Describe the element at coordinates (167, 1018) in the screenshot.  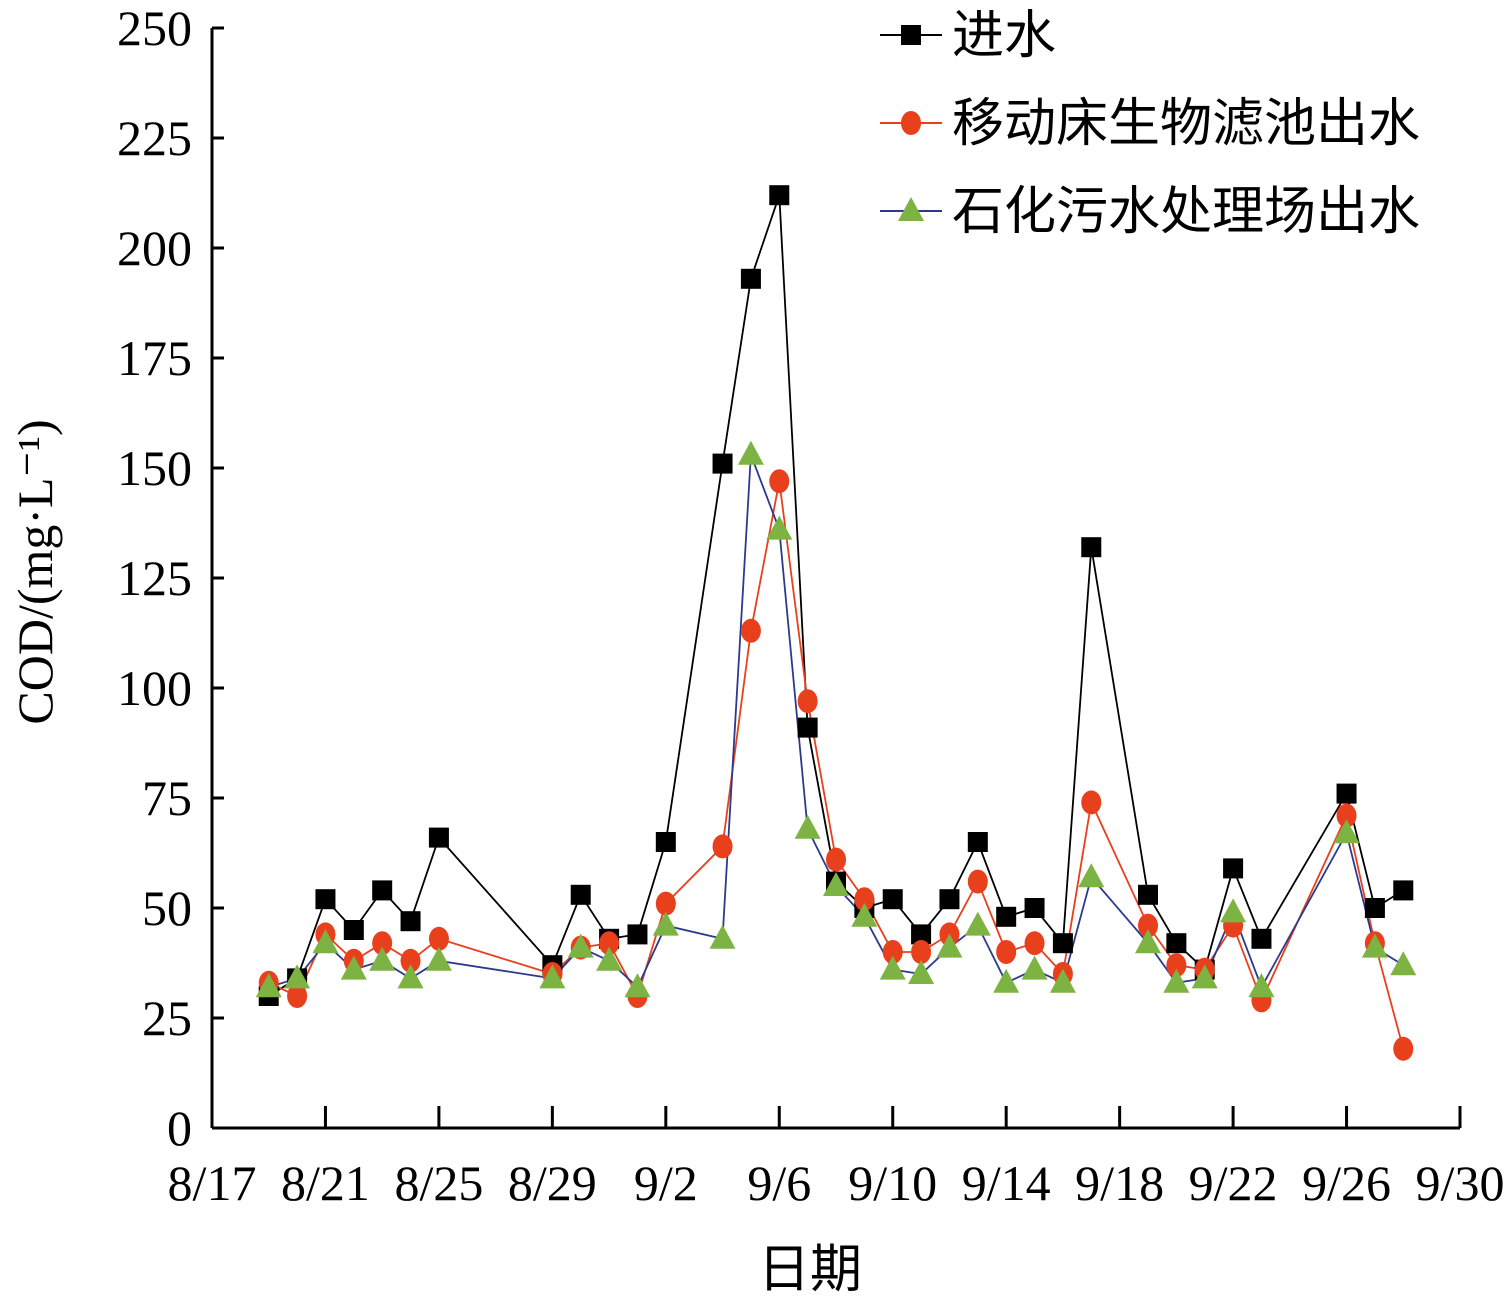
I see `y-tick-label: 25` at that location.